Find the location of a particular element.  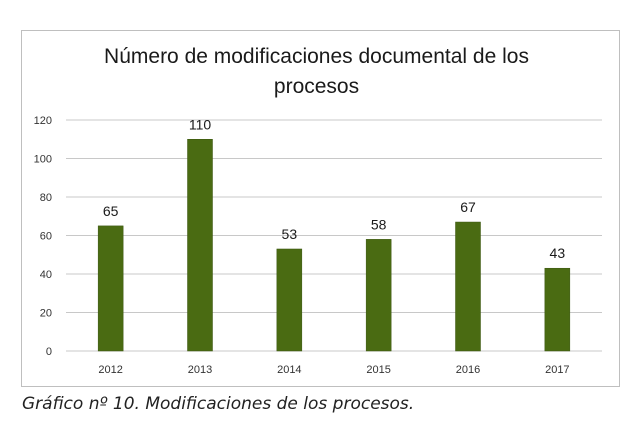

data-label-2014: 53 is located at coordinates (290, 234).